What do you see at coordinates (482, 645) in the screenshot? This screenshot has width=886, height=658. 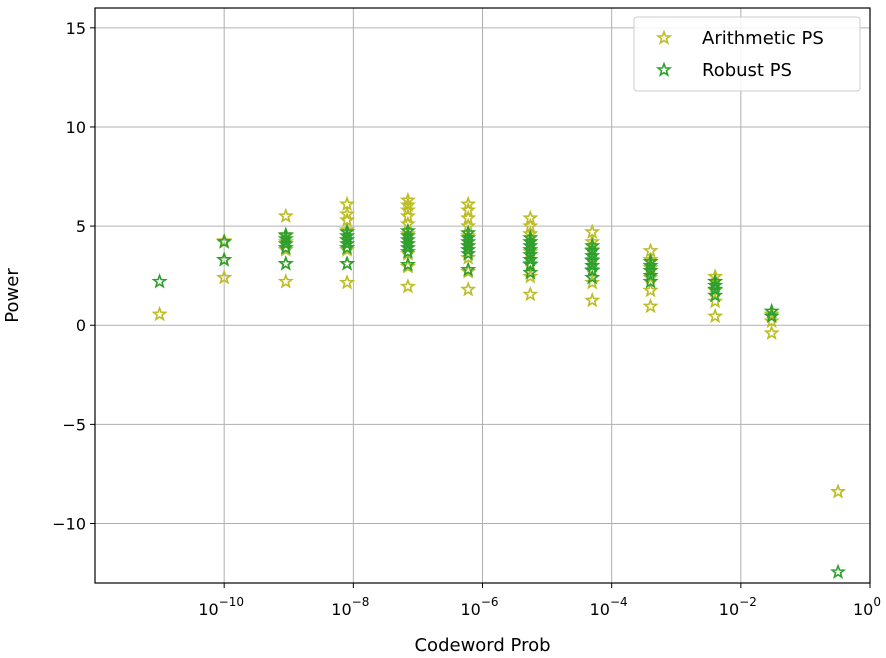 I see `x-axis-label: Codeword Prob` at bounding box center [482, 645].